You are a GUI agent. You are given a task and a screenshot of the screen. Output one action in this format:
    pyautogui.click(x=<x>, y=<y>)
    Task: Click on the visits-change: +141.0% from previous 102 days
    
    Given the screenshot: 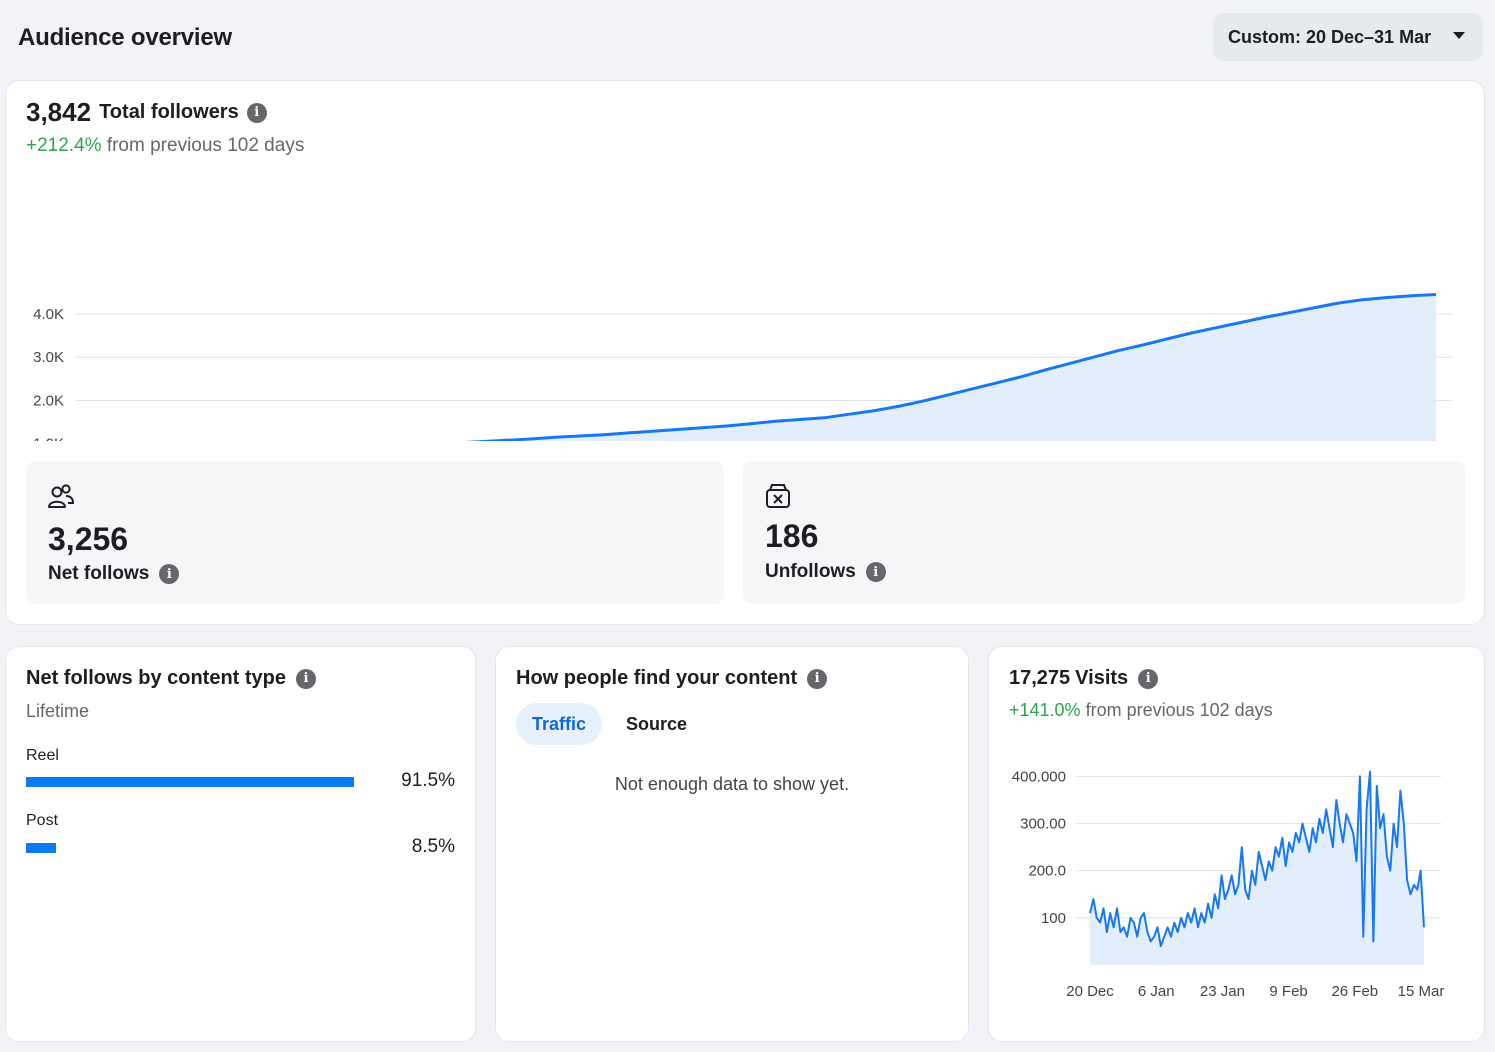 What is the action you would take?
    pyautogui.click(x=1141, y=710)
    